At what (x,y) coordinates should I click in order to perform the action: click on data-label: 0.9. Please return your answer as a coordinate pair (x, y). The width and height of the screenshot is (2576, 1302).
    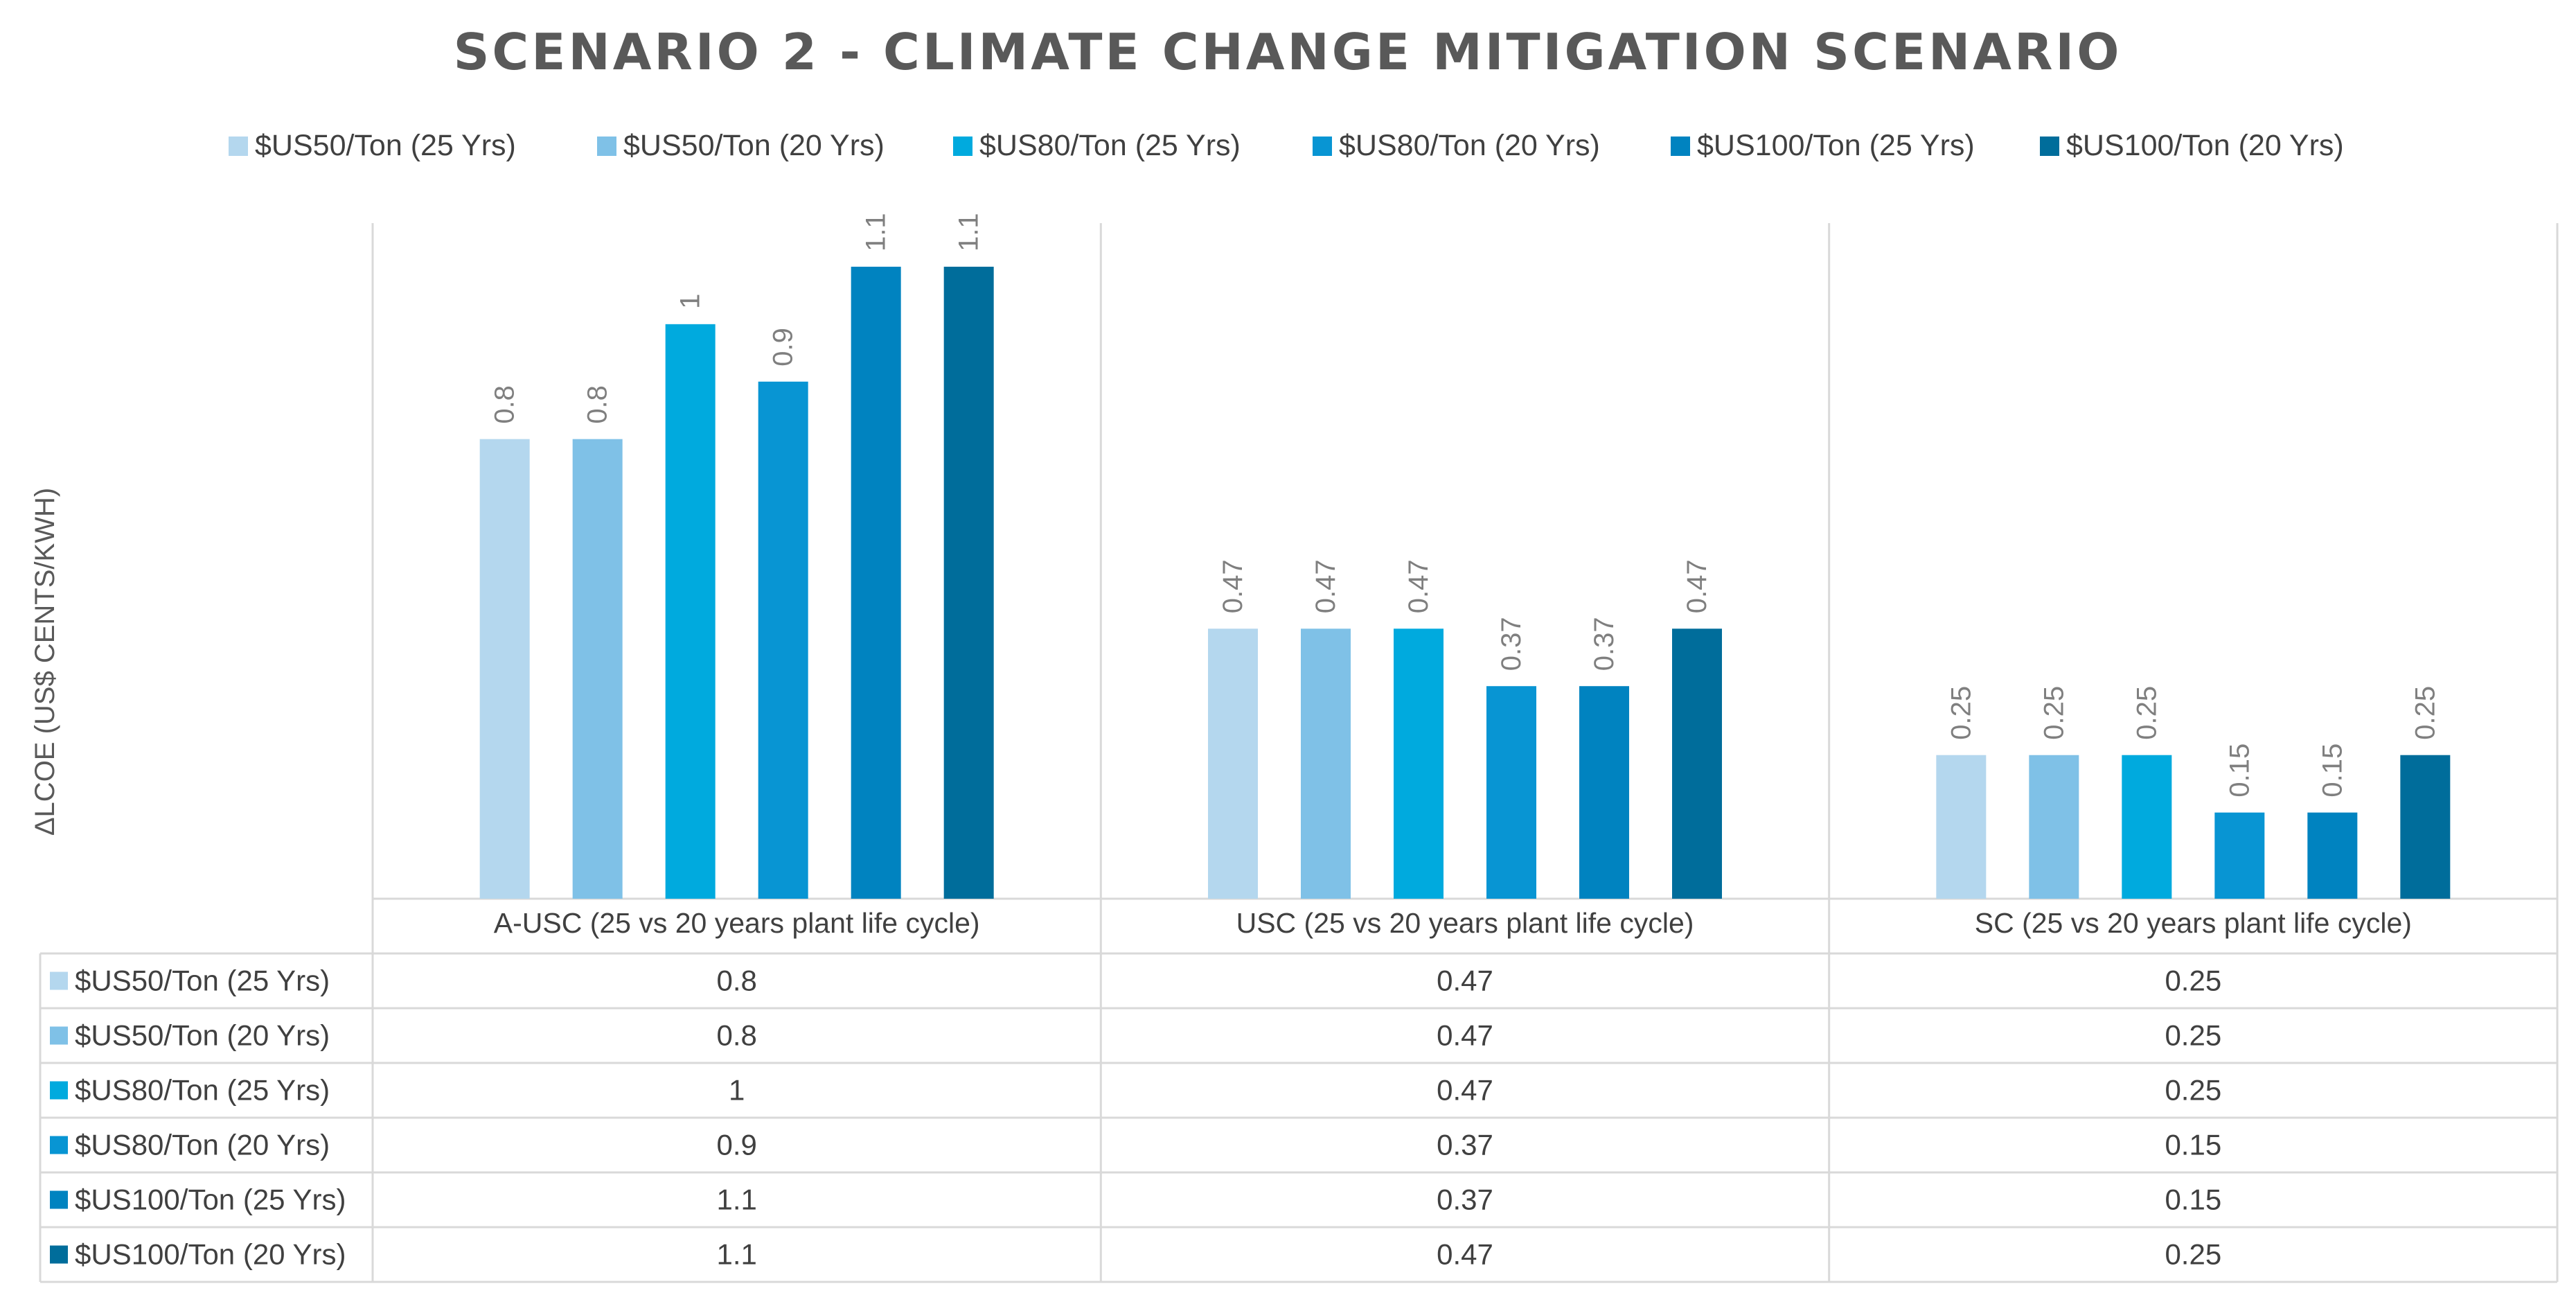
    Looking at the image, I should click on (783, 347).